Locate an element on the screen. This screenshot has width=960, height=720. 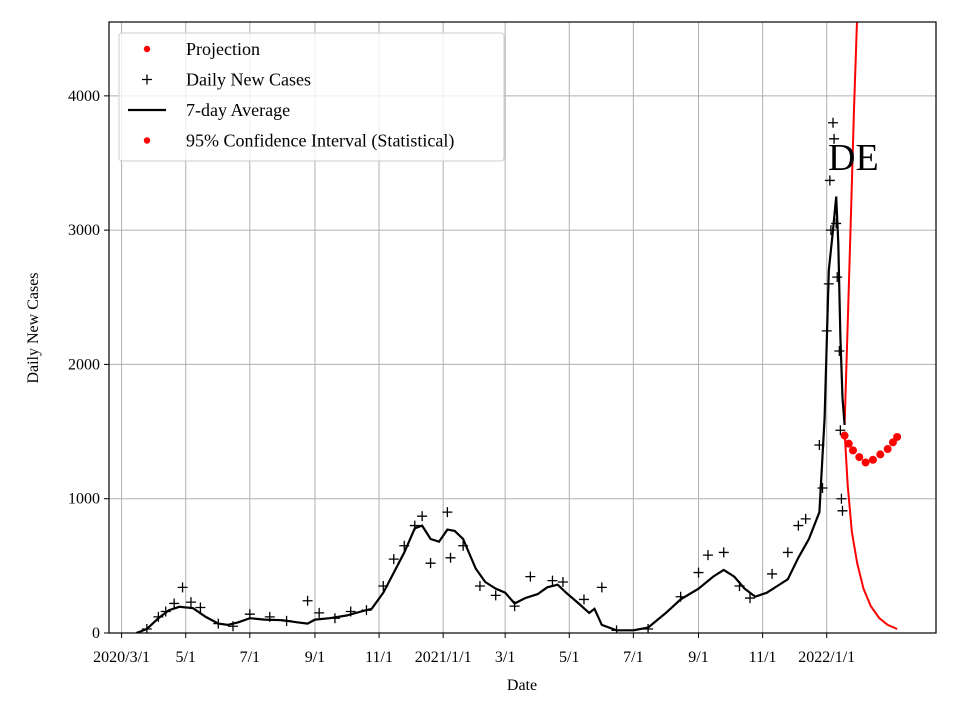
legend-label: Daily New Cases is located at coordinates (248, 80).